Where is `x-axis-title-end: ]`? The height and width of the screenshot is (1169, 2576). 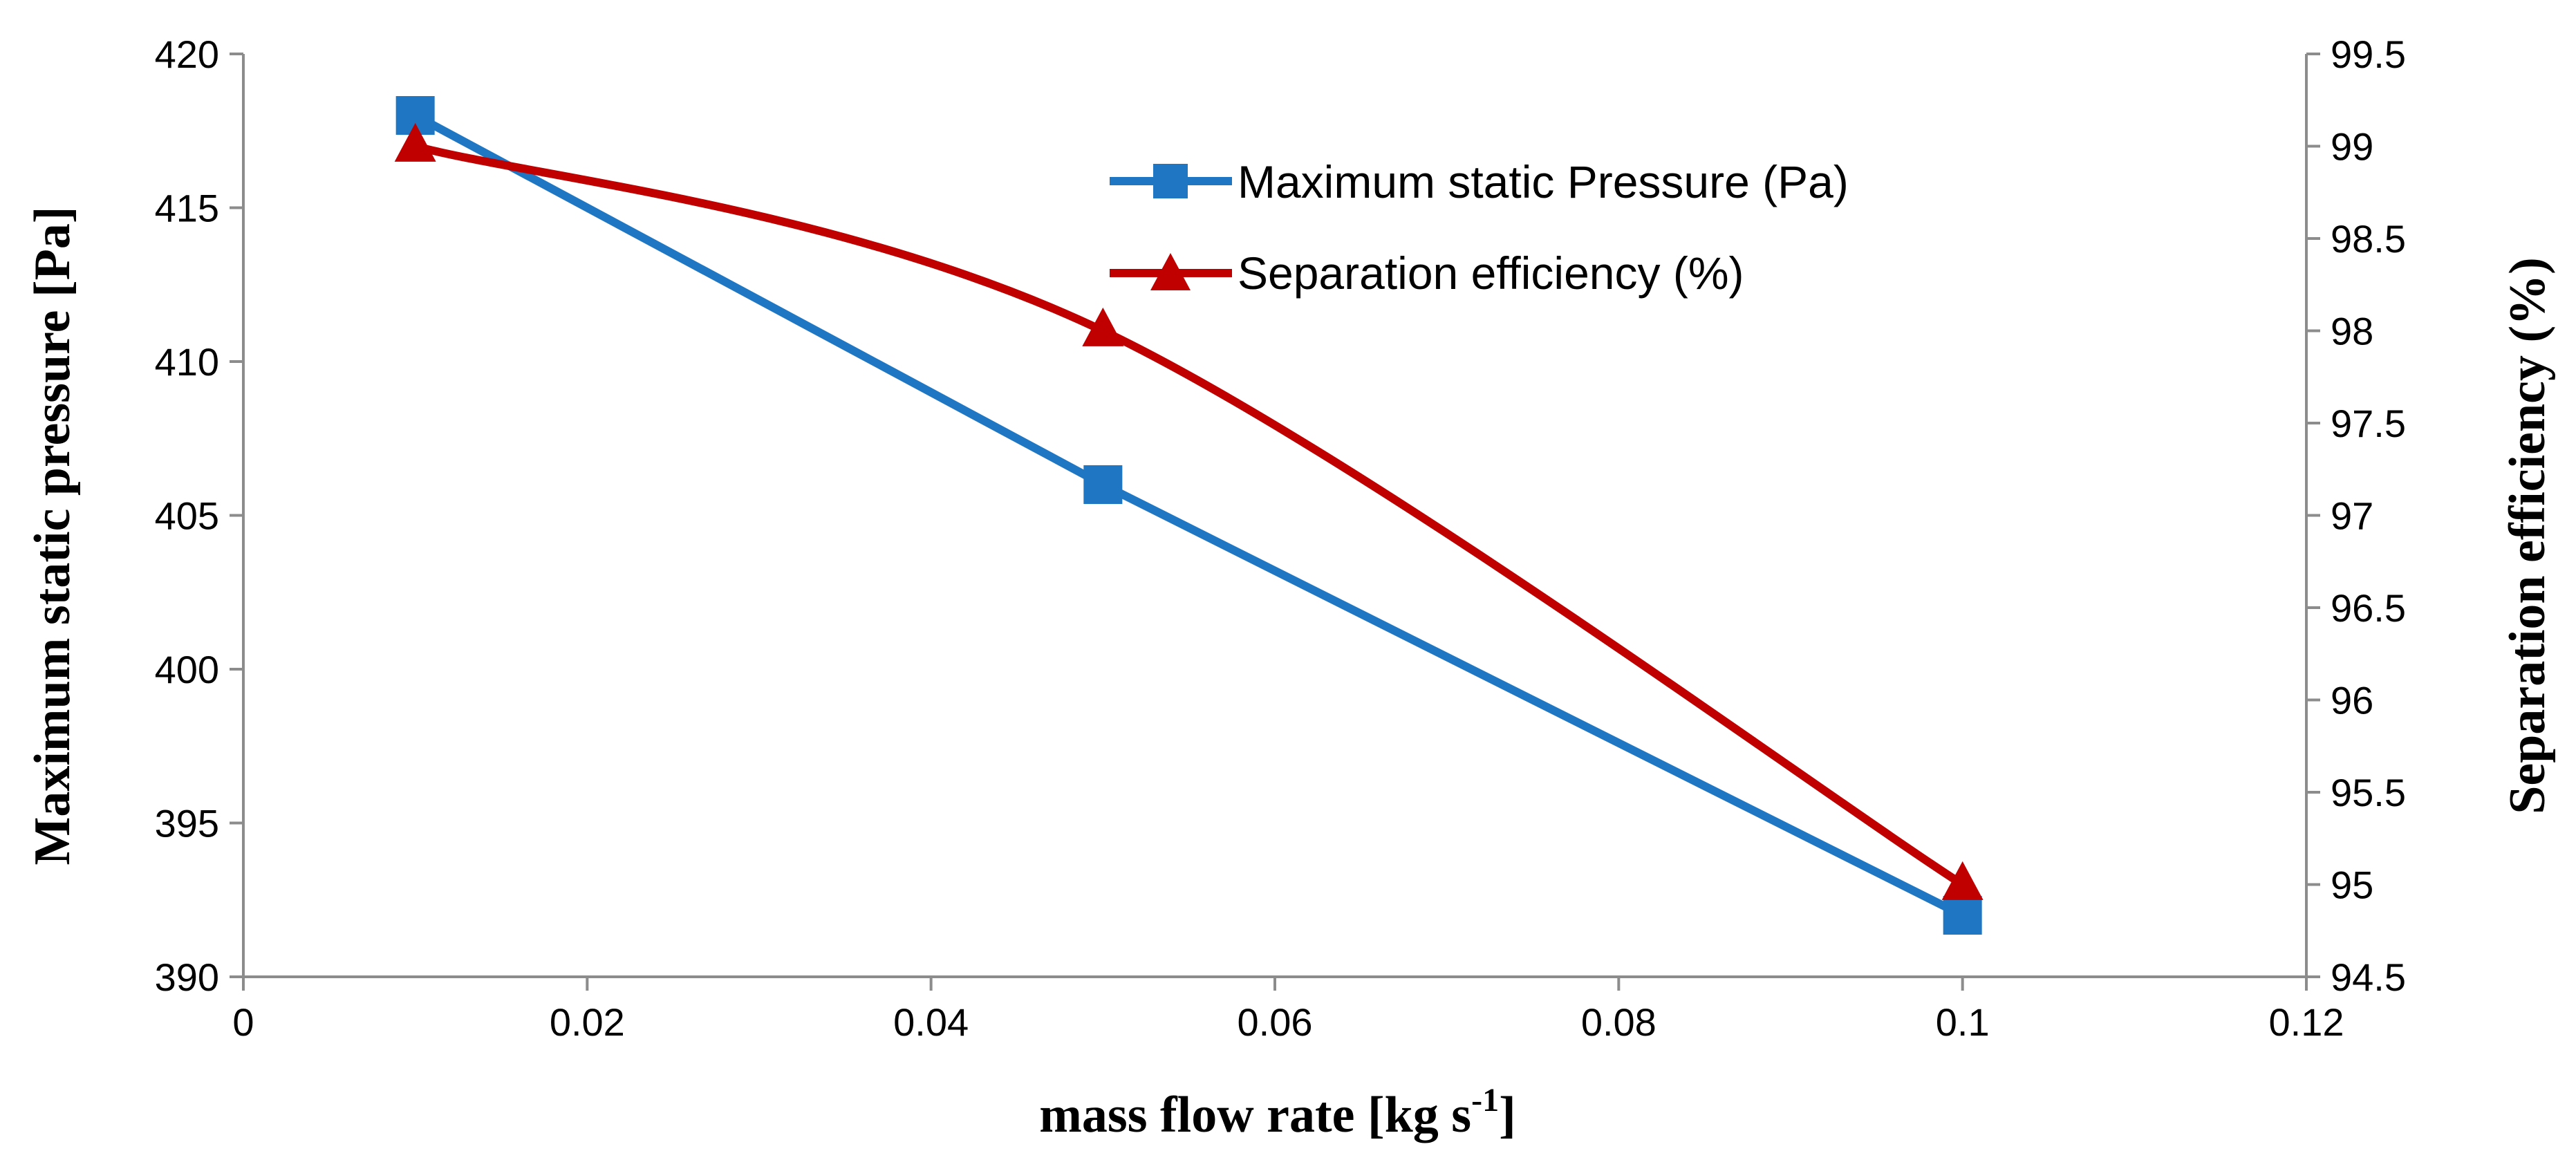 x-axis-title-end: ] is located at coordinates (1507, 1115).